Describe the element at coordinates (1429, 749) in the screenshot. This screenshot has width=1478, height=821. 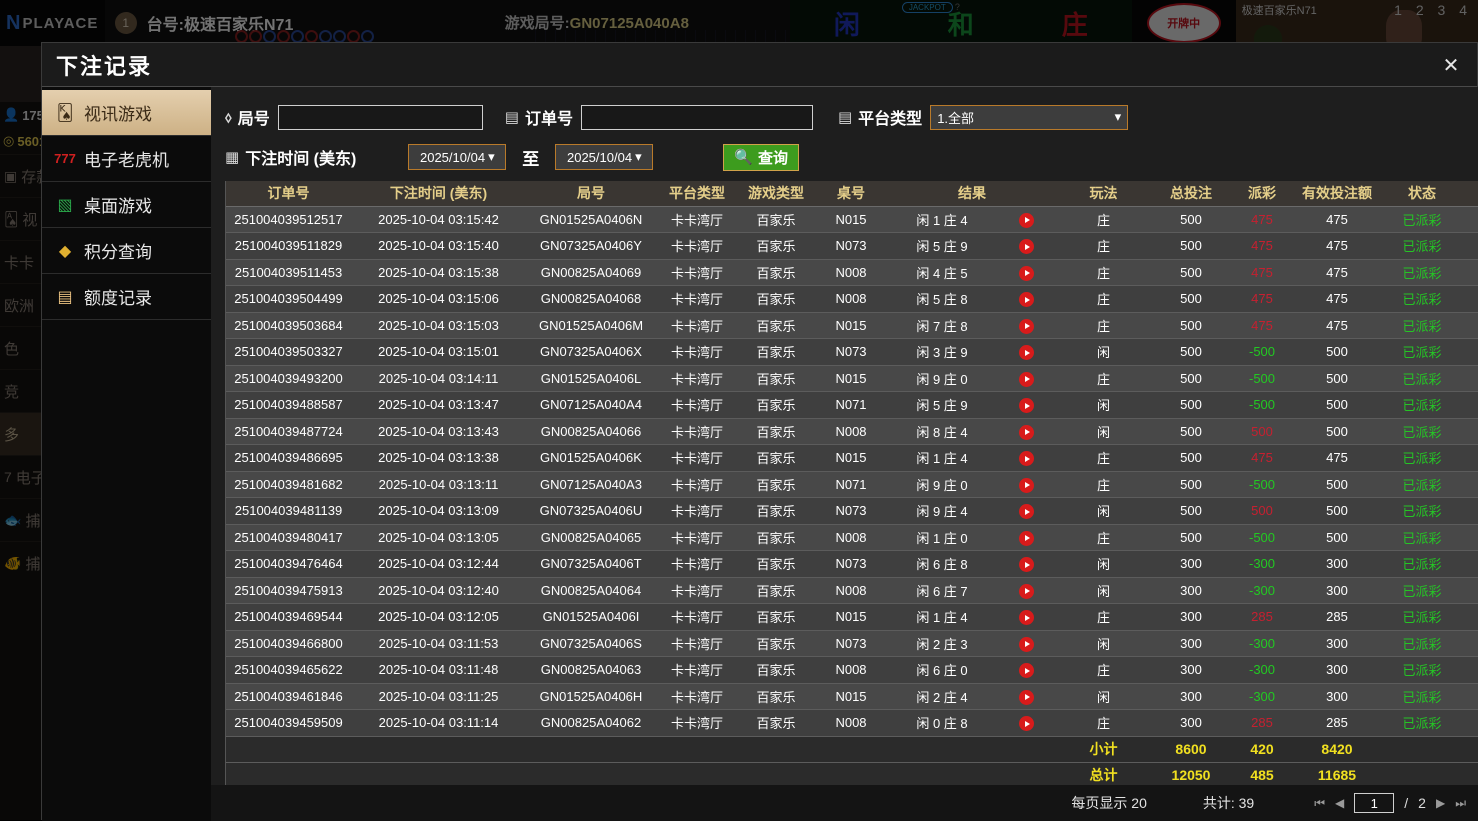
I see `summary-spacer-end` at that location.